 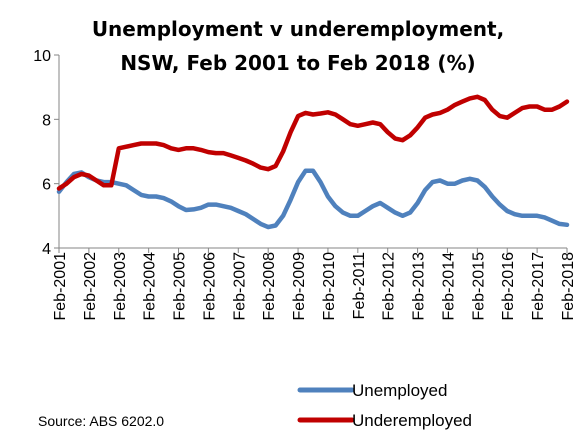 What do you see at coordinates (538, 286) in the screenshot?
I see `x-tick-label: Feb-2017` at bounding box center [538, 286].